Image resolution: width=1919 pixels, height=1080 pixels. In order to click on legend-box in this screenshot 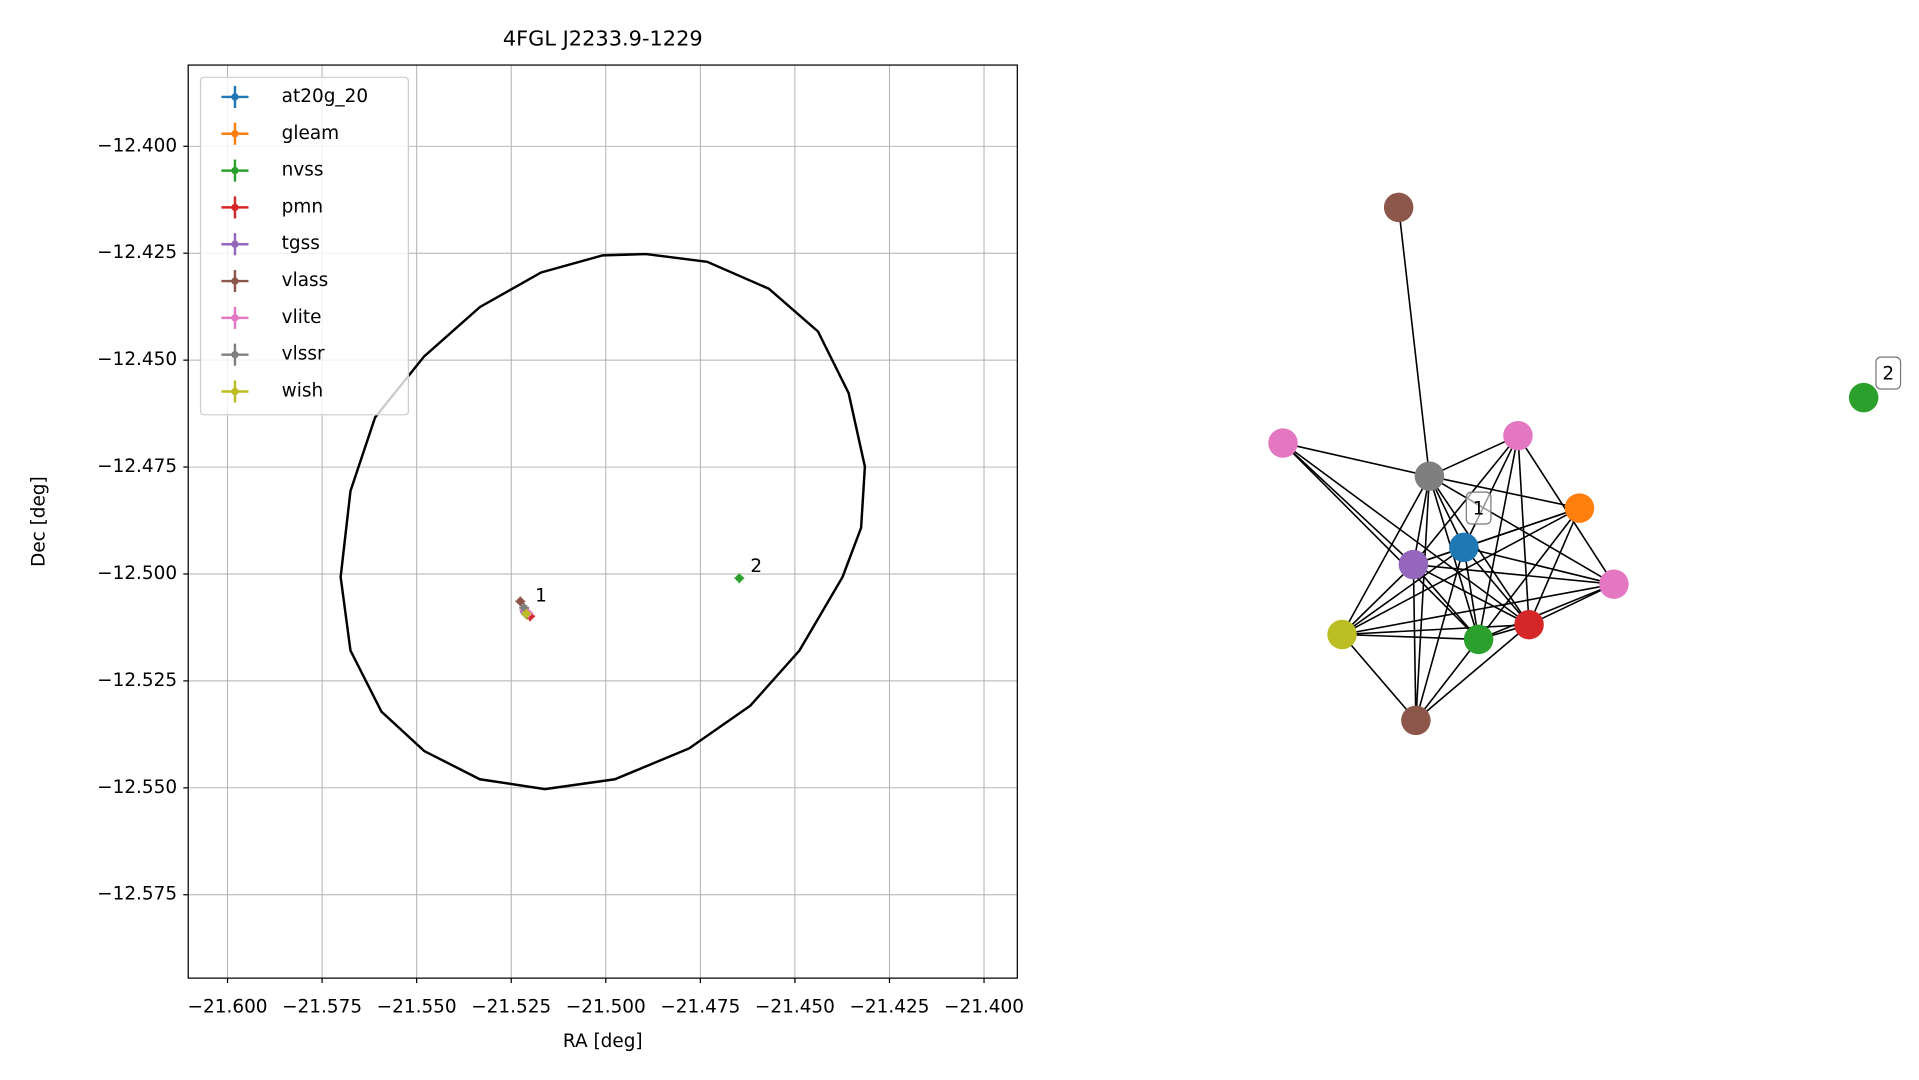, I will do `click(304, 246)`.